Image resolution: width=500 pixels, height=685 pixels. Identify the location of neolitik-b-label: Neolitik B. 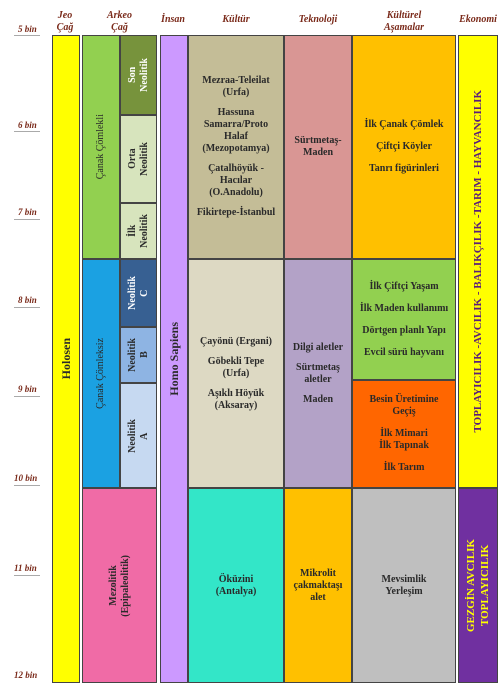
(139, 355).